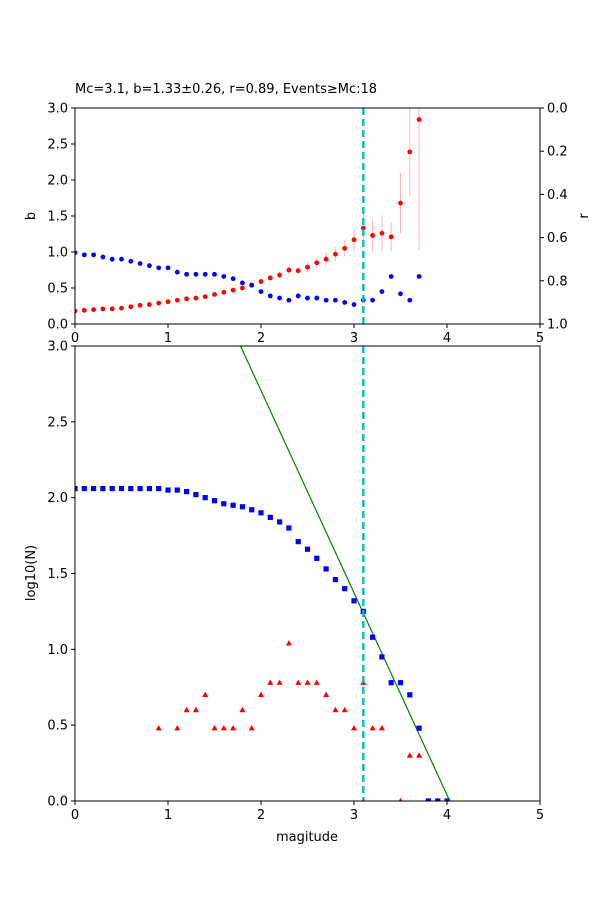 Image resolution: width=600 pixels, height=904 pixels. Describe the element at coordinates (57, 289) in the screenshot. I see `top-y-tick-label: 0.5` at that location.